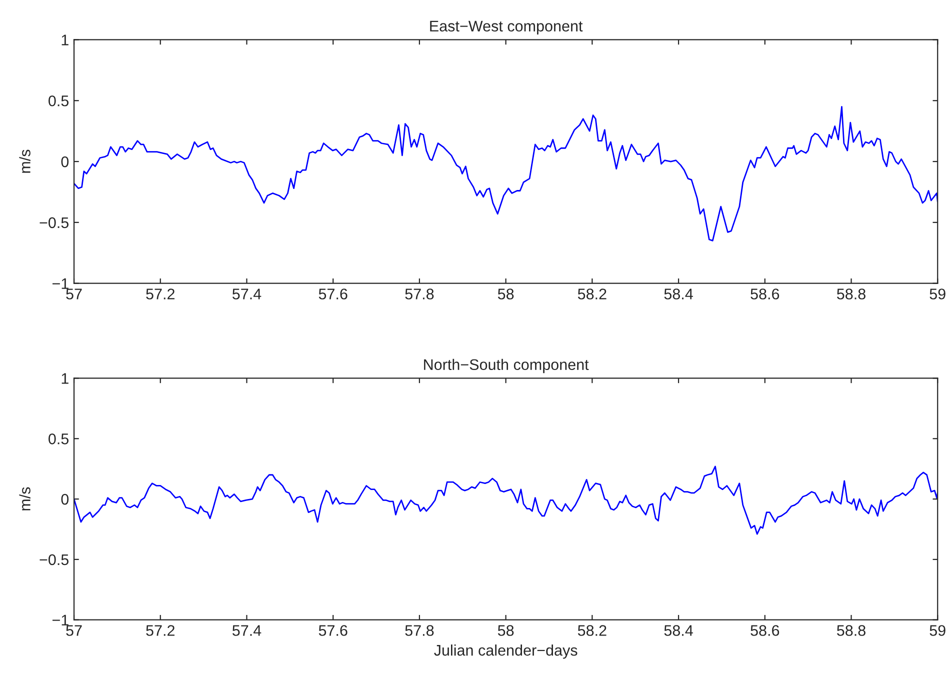 The width and height of the screenshot is (949, 673). Describe the element at coordinates (506, 500) in the screenshot. I see `line-series` at that location.